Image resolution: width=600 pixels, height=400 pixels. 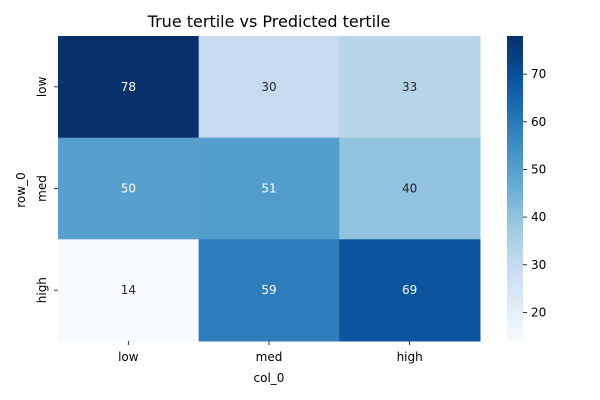 I want to click on cell-value-label: 50, so click(x=128, y=189).